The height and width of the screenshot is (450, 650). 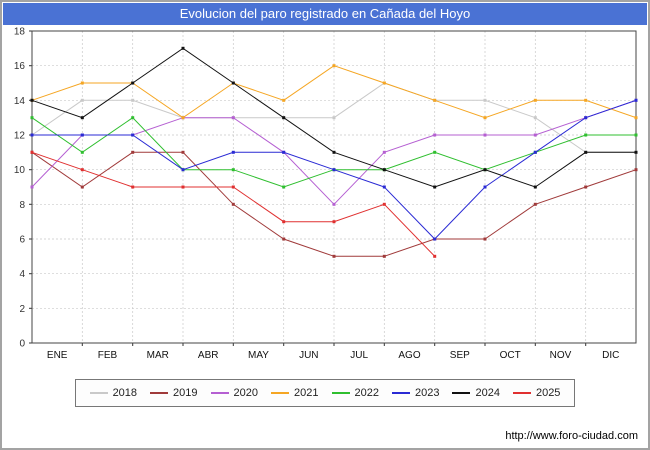 I want to click on legend-item-2023: 2023, so click(x=415, y=393).